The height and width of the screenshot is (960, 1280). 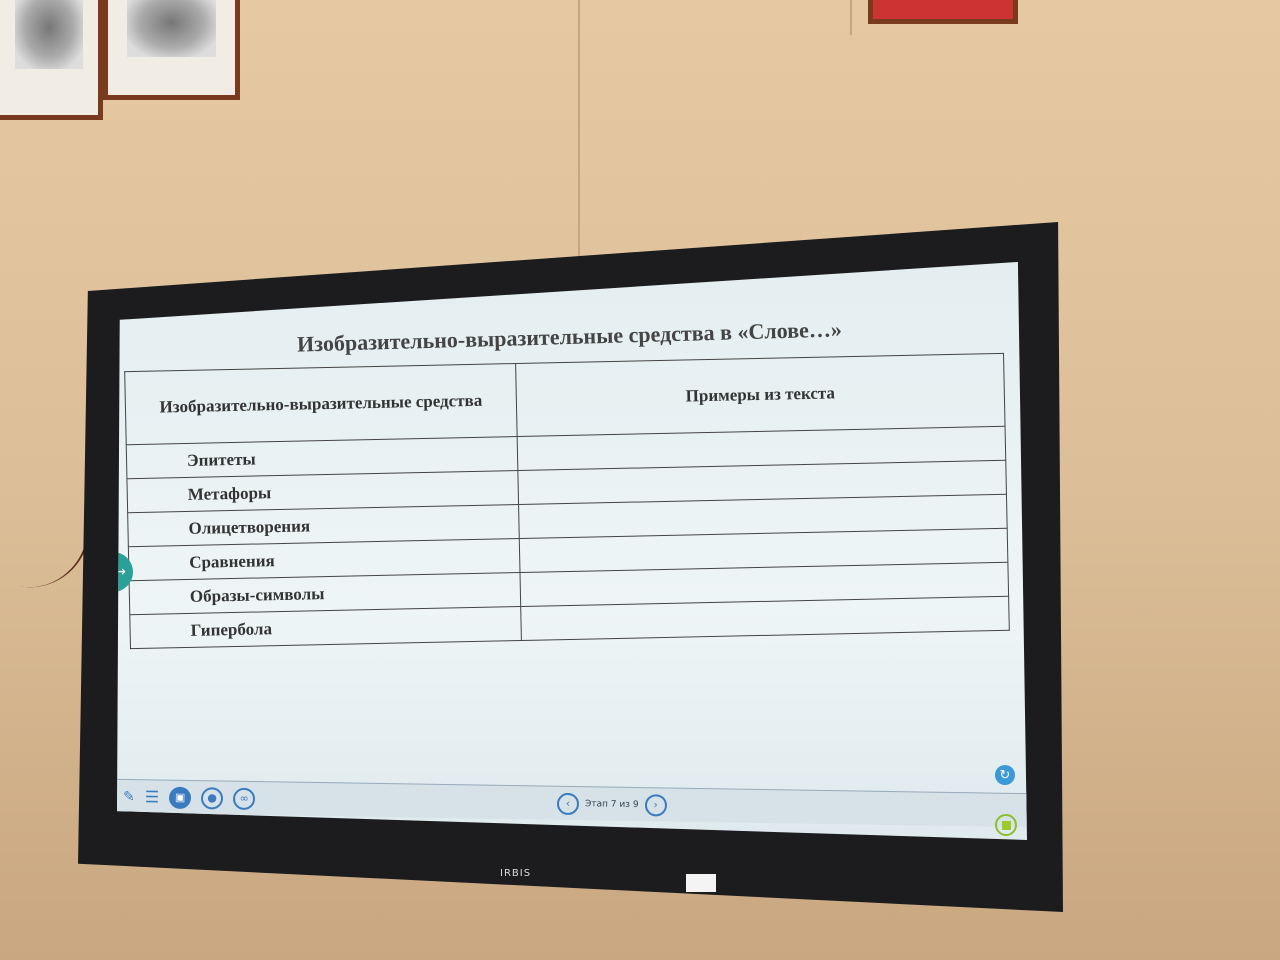 I want to click on brand-logo: IRBIS, so click(x=516, y=873).